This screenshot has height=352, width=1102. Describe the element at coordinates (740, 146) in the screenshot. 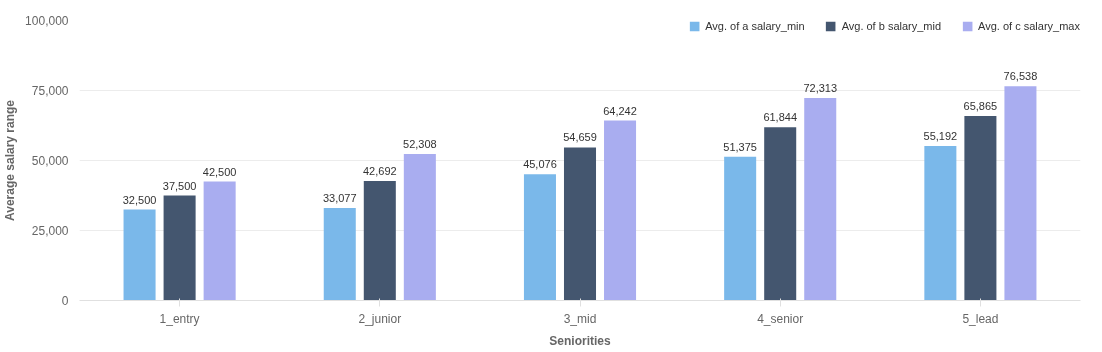

I see `data-label: 51,375` at that location.